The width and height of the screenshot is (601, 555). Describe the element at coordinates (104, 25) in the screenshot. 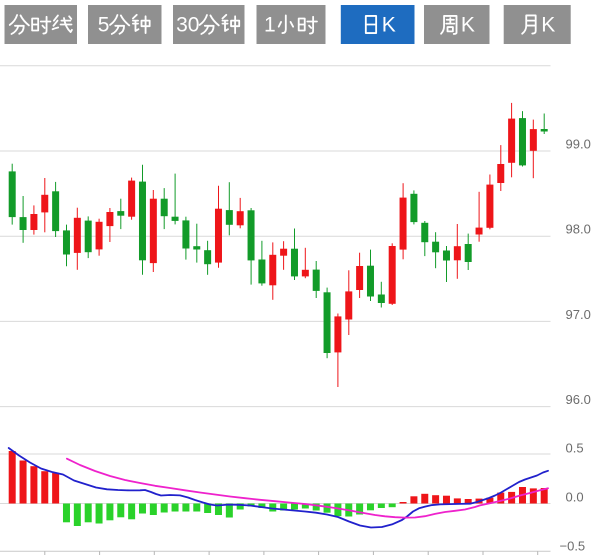

I see `svg-text: 5` at that location.